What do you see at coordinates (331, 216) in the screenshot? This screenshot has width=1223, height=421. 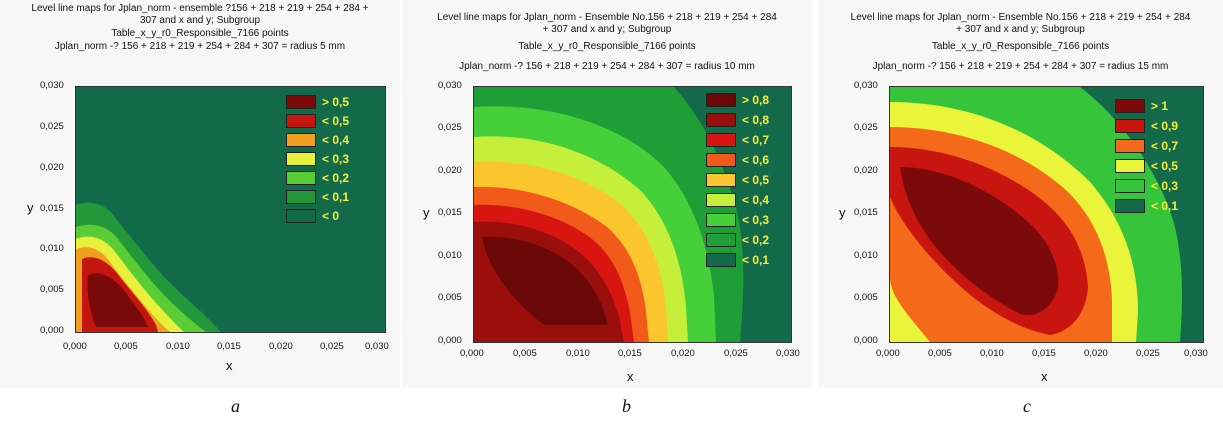 I see `legend-label: < 0` at bounding box center [331, 216].